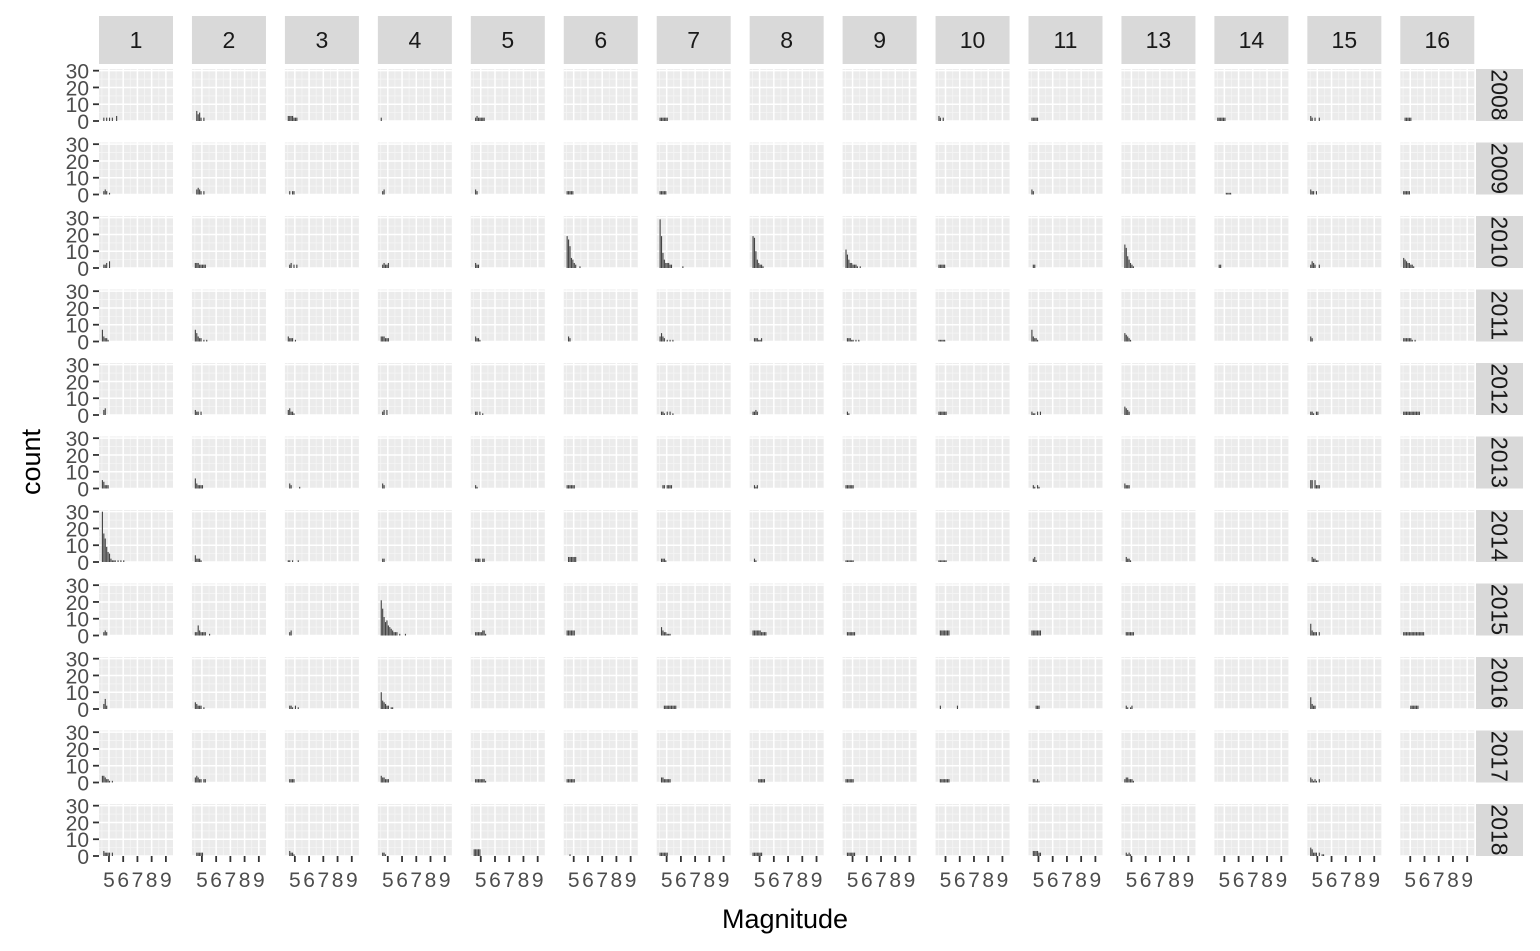 Image resolution: width=1540 pixels, height=951 pixels. Describe the element at coordinates (524, 880) in the screenshot. I see `x-tick-label: 8` at that location.